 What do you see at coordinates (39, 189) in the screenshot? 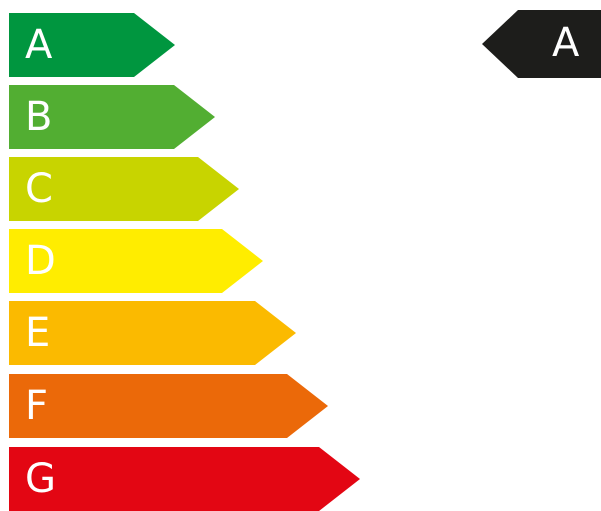
I see `band-letter: C` at bounding box center [39, 189].